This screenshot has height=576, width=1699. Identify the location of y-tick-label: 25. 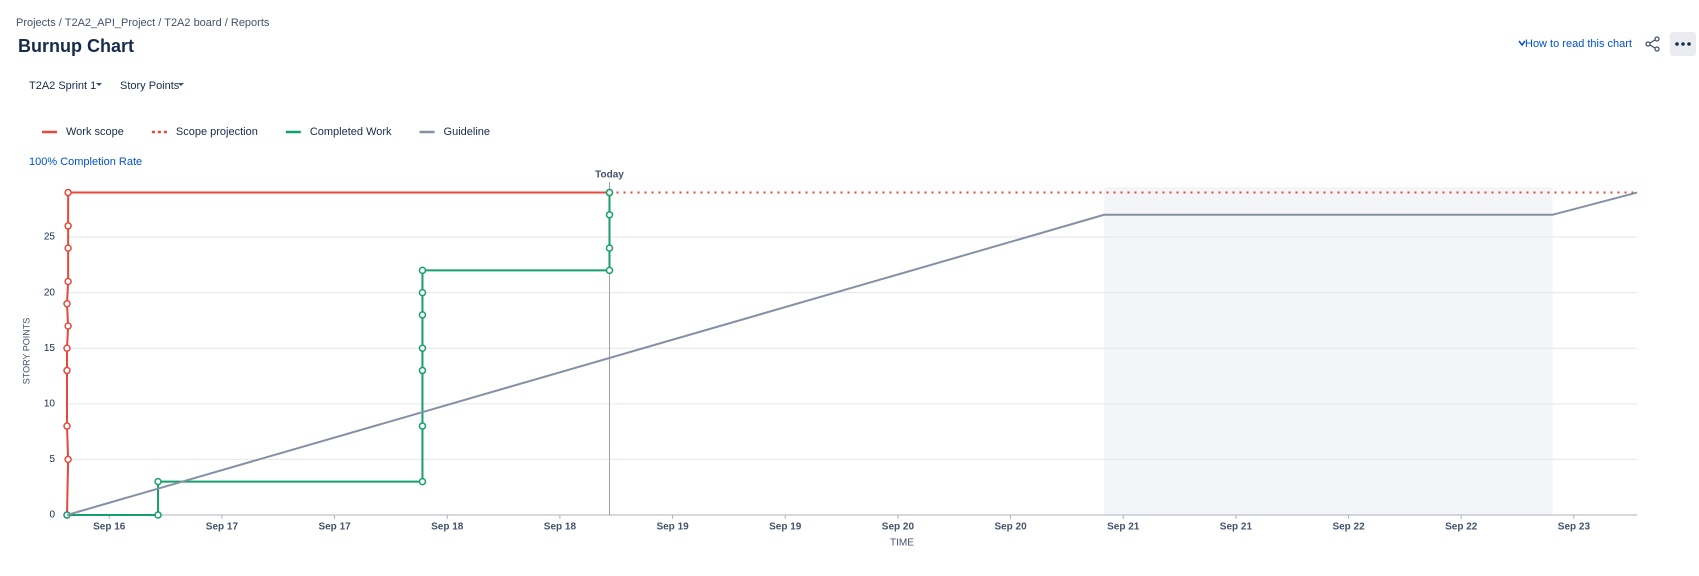
(50, 237).